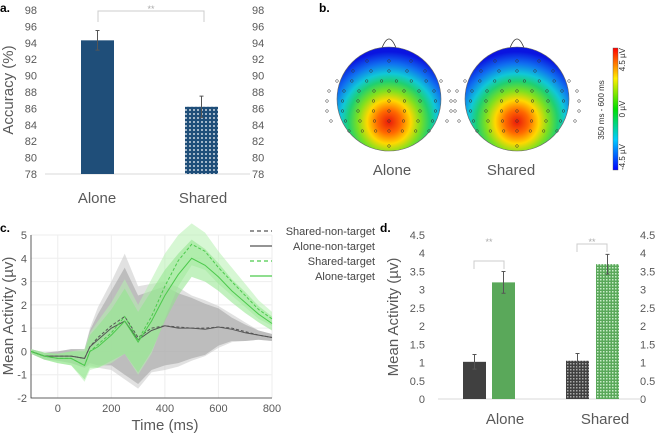 The width and height of the screenshot is (658, 434). Describe the element at coordinates (385, 228) in the screenshot. I see `panel-label-d: d.` at that location.